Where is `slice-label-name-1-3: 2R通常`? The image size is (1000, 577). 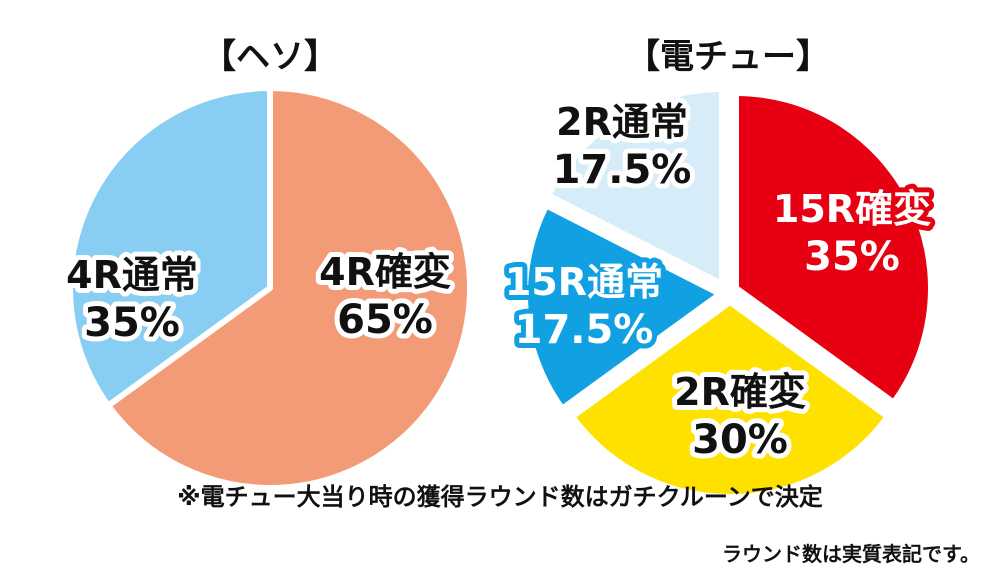
slice-label-name-1-3: 2R通常 is located at coordinates (622, 122).